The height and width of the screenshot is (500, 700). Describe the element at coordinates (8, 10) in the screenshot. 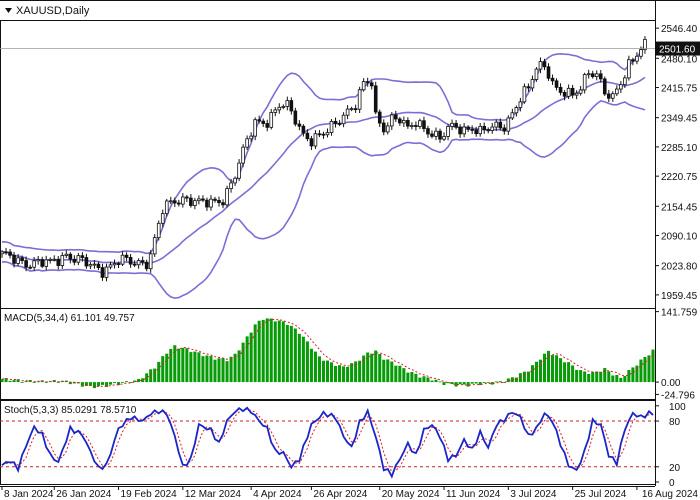

I see `dropdown-triangle-icon` at that location.